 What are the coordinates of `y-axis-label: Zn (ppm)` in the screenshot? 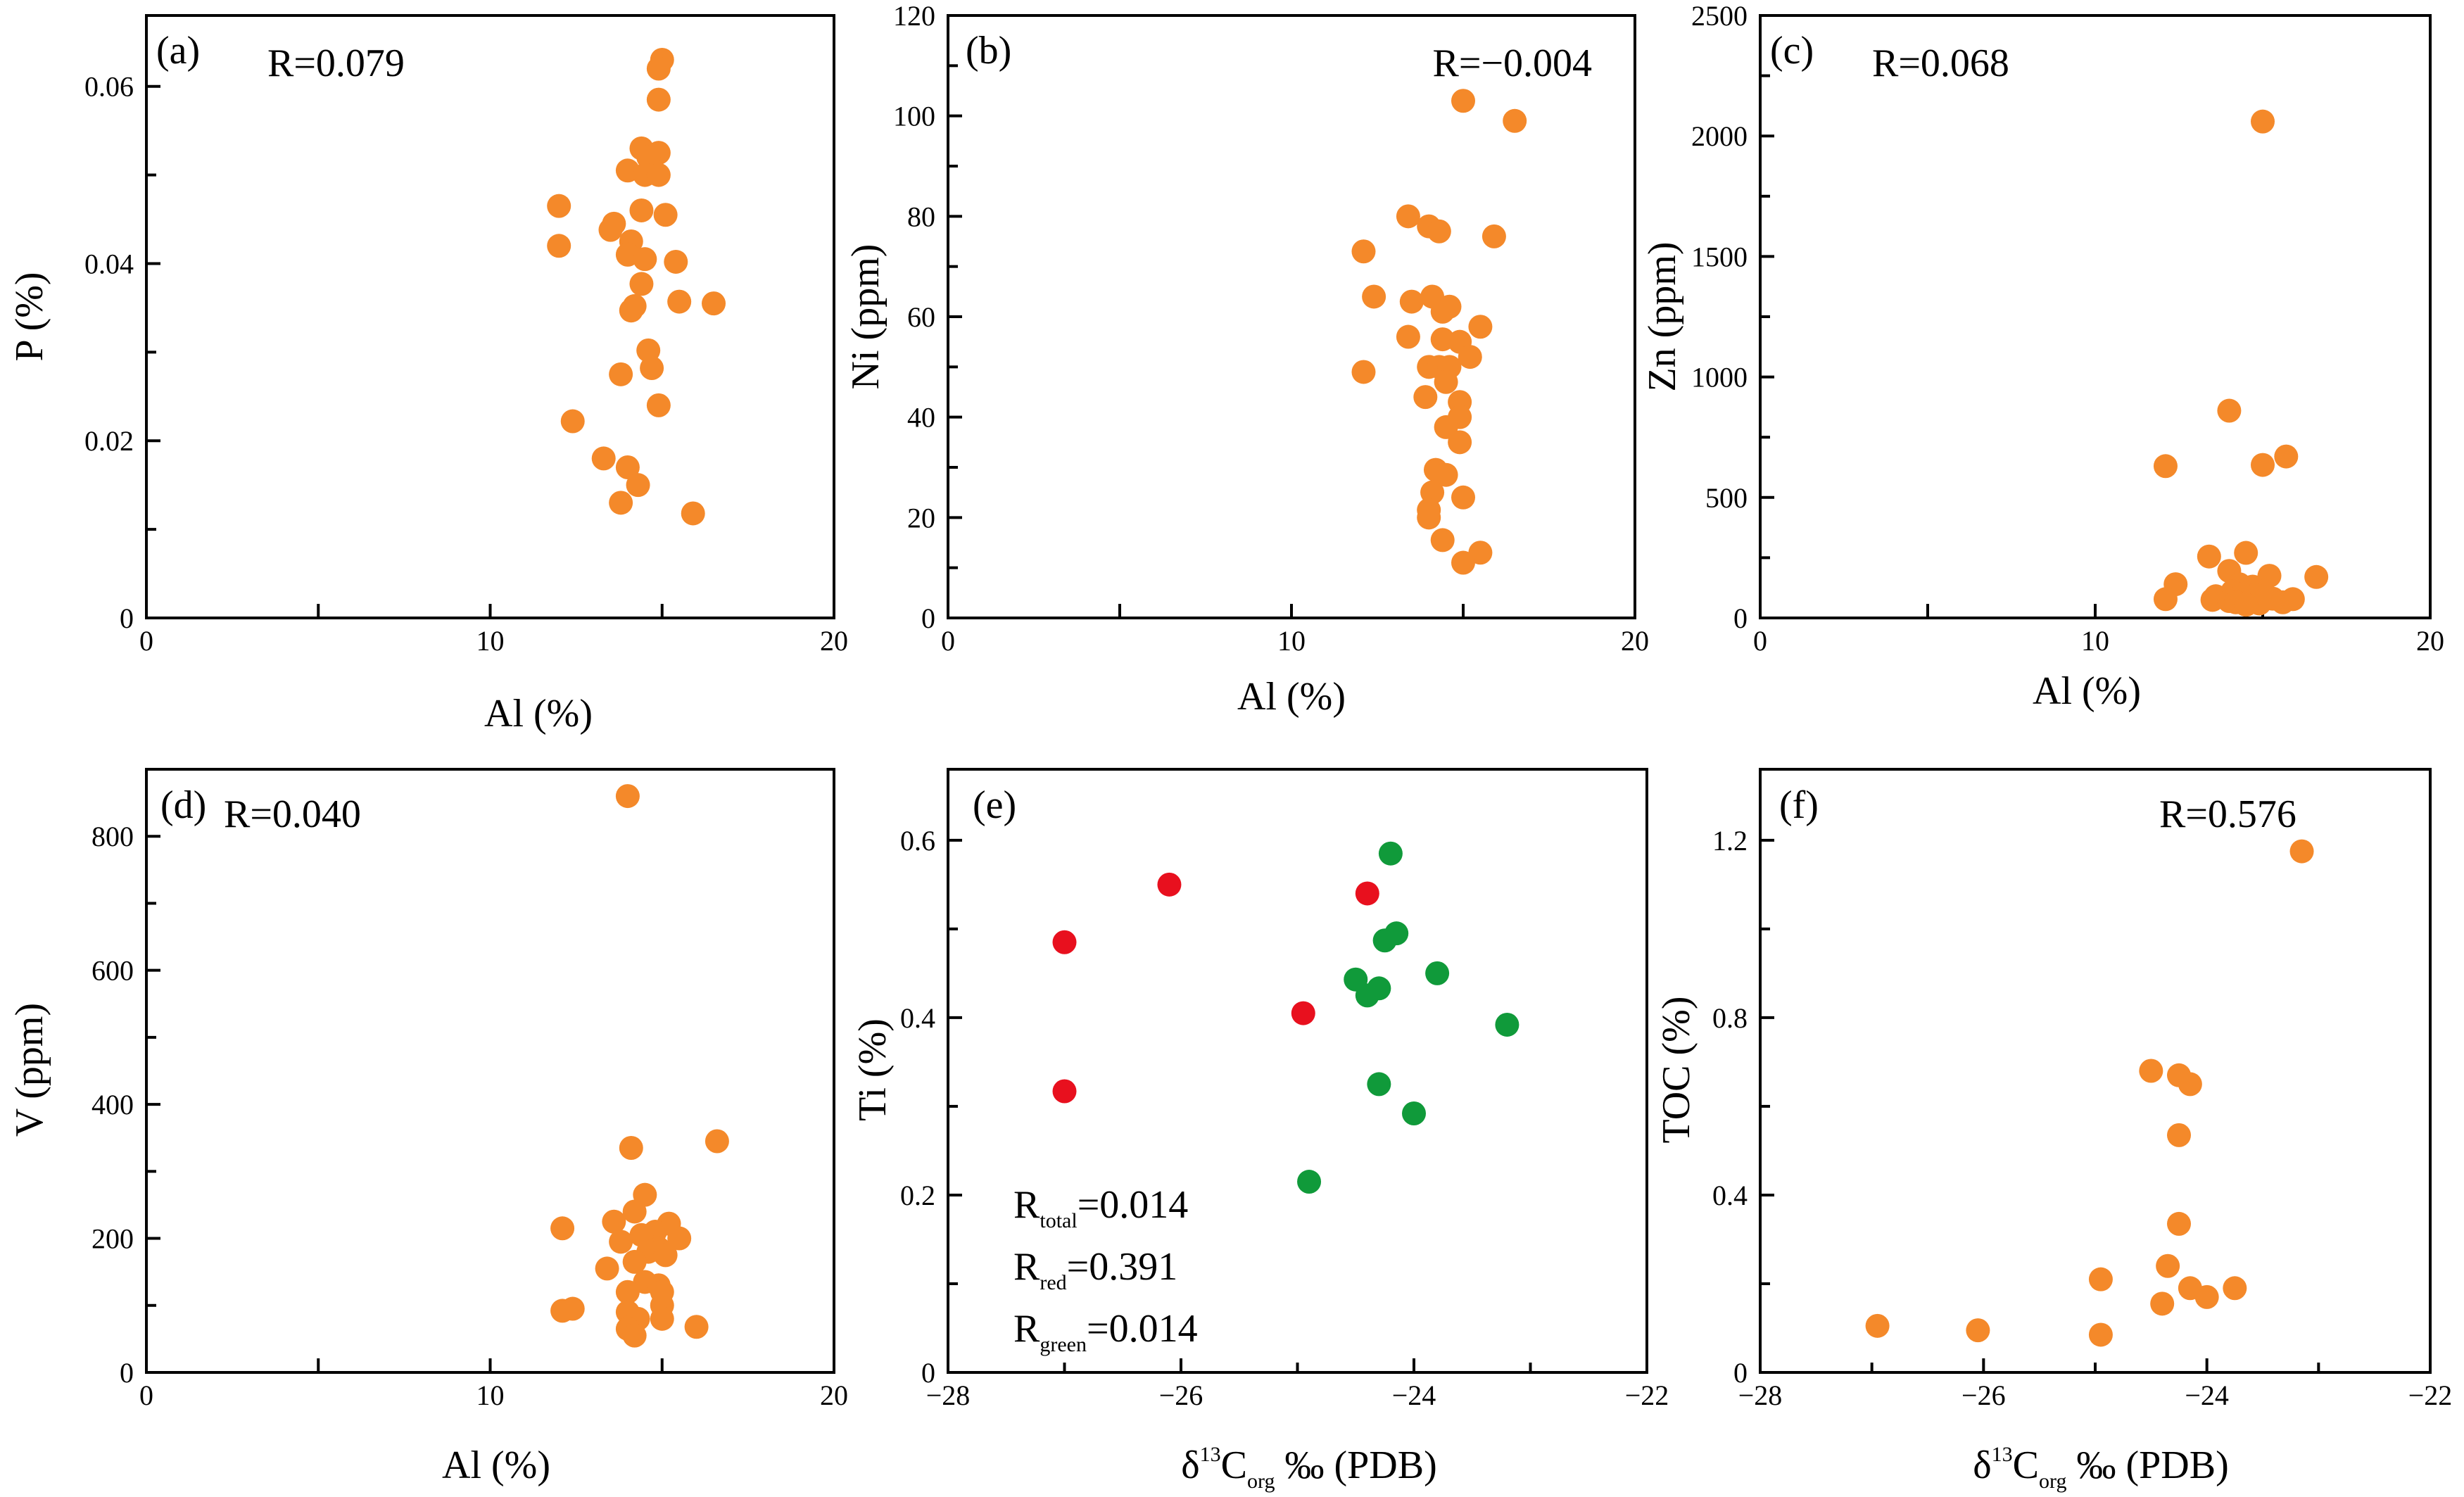 It's located at (1662, 316).